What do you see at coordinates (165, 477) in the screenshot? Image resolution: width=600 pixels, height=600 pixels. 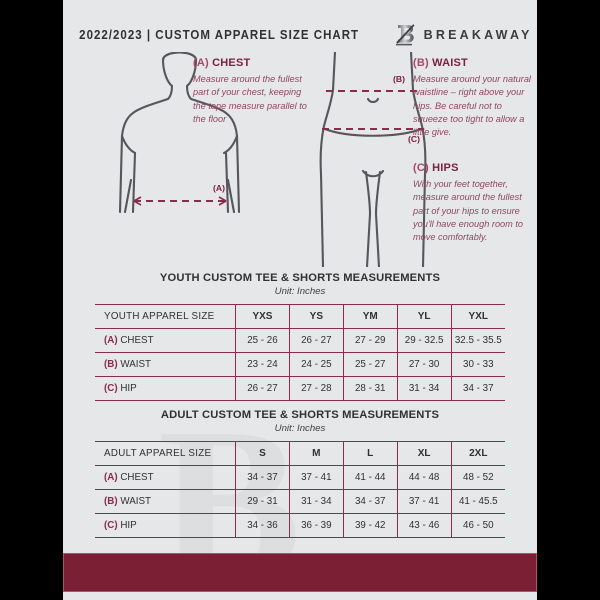 I see `adult-row-label-chest: (A) CHEST` at bounding box center [165, 477].